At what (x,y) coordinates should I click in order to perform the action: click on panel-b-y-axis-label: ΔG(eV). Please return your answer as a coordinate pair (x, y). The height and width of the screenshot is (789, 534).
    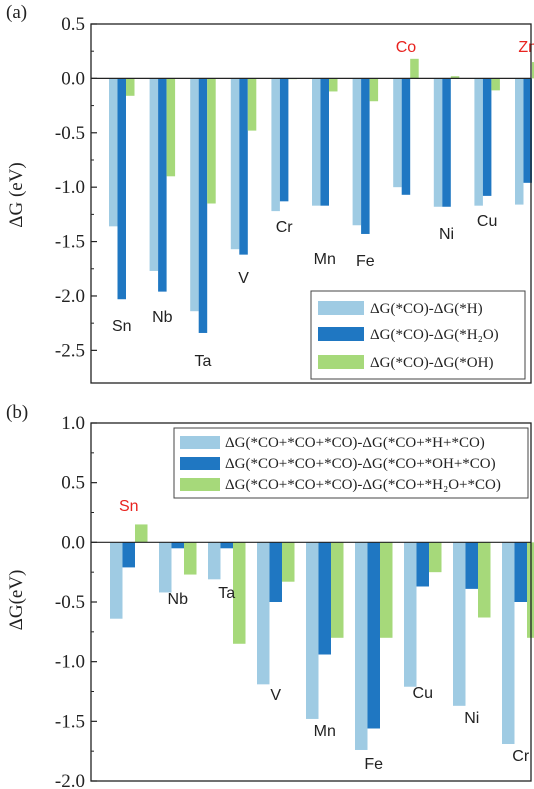
    Looking at the image, I should click on (16, 600).